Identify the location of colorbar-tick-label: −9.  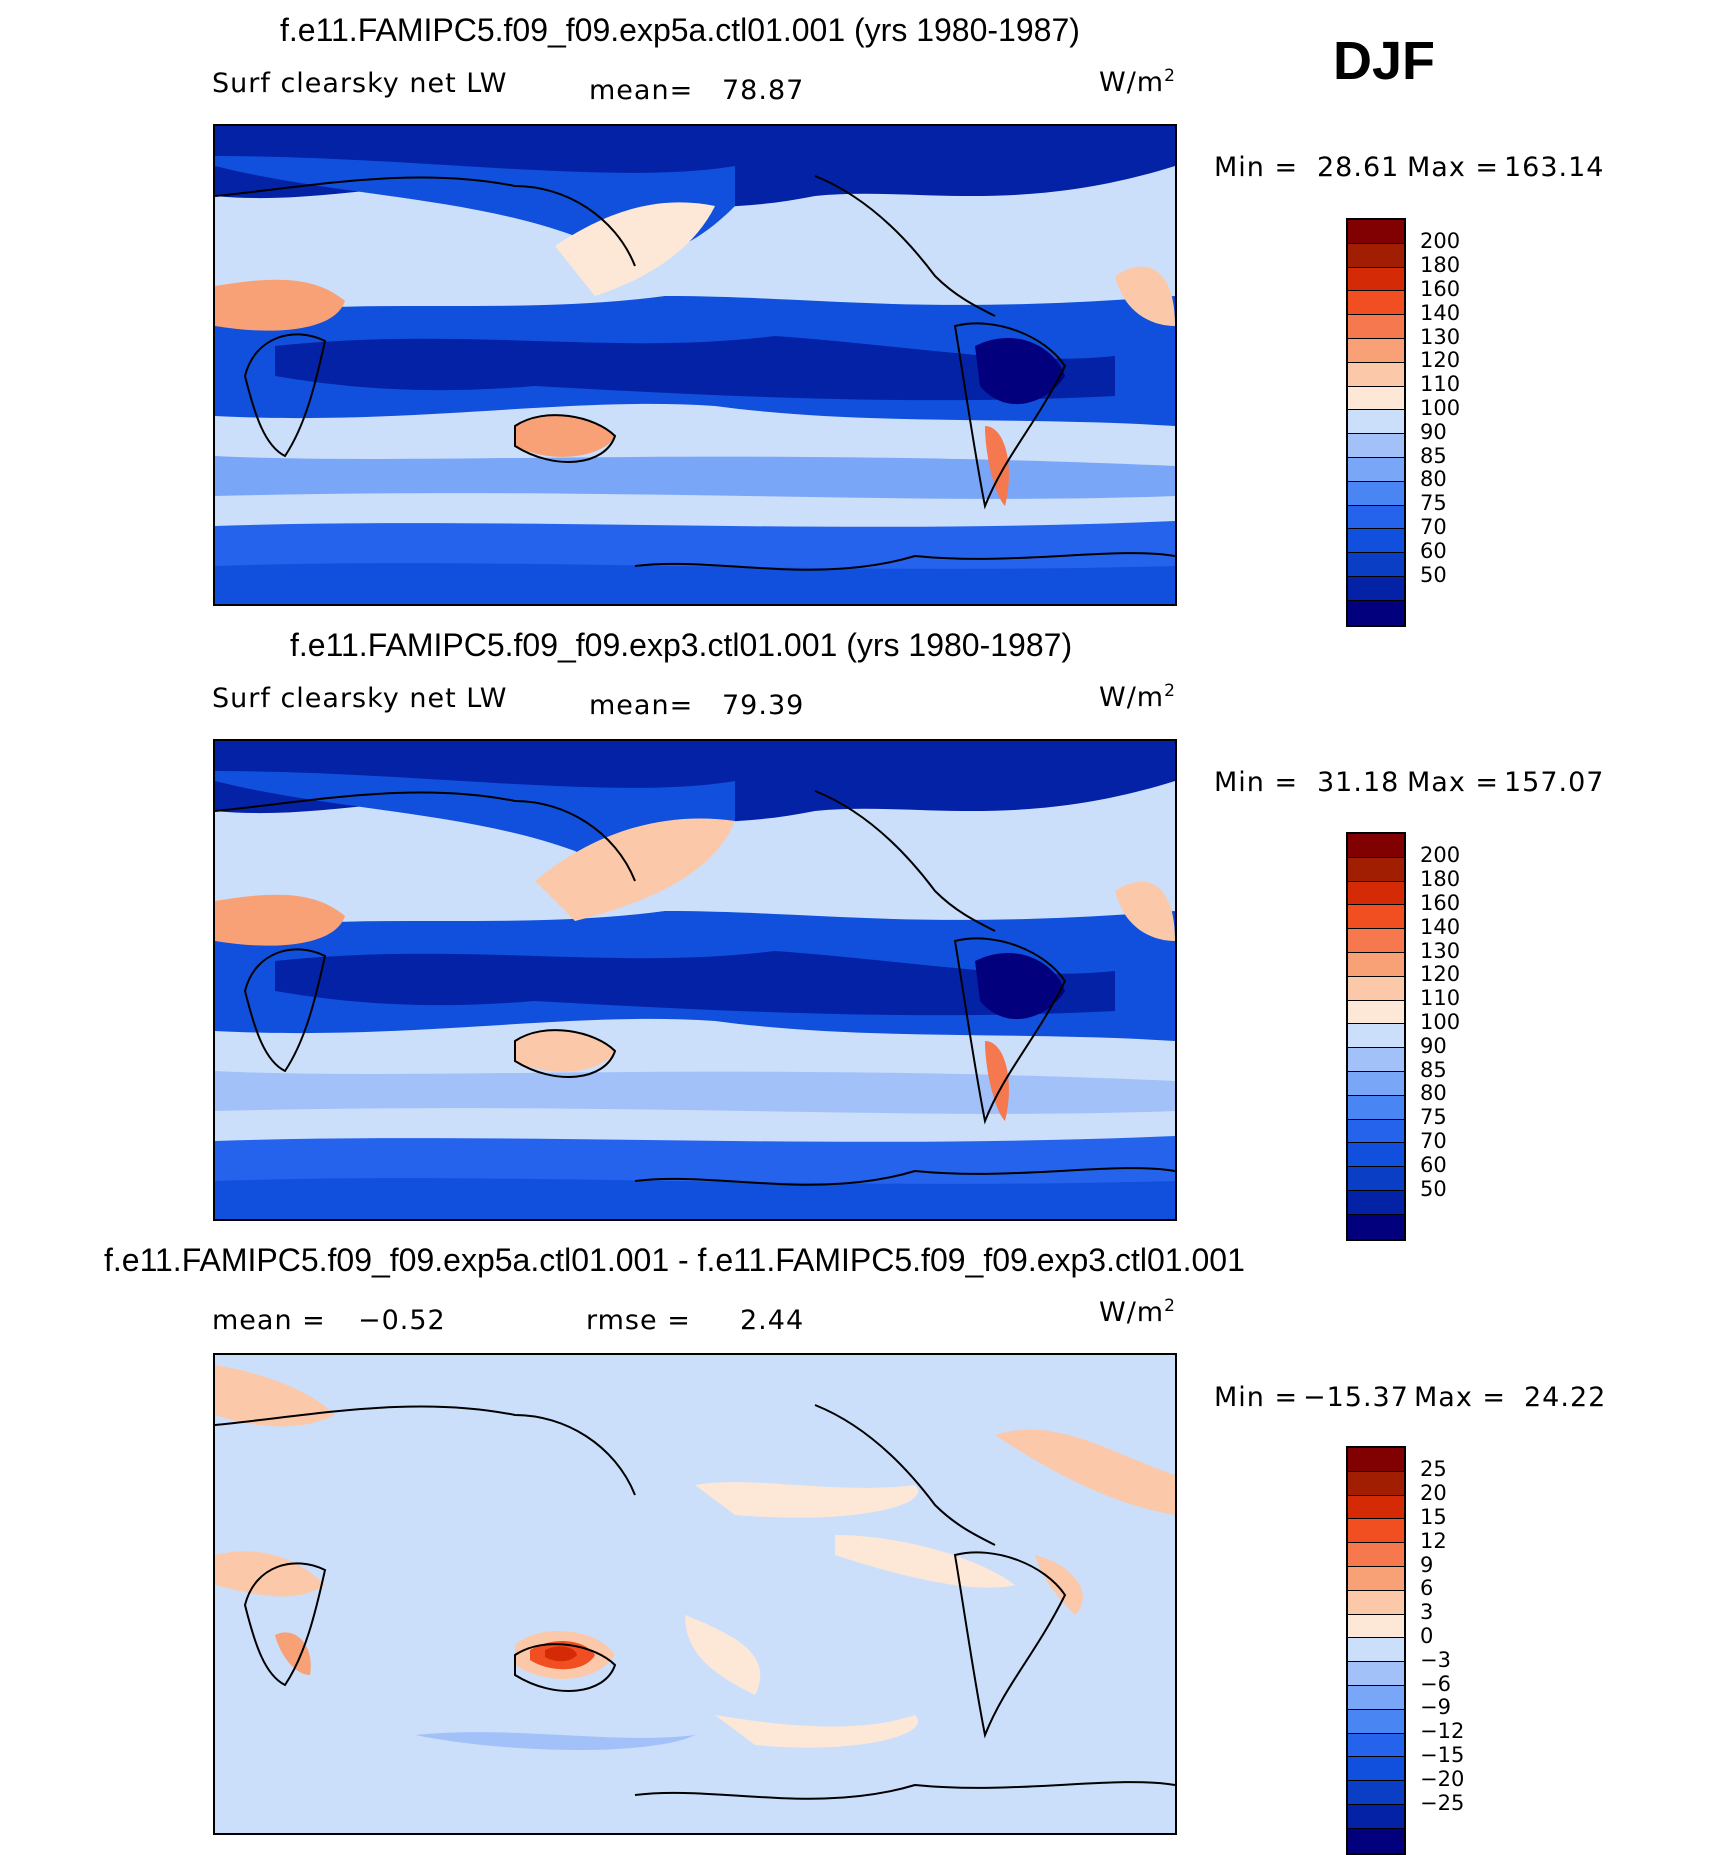
(1435, 1707).